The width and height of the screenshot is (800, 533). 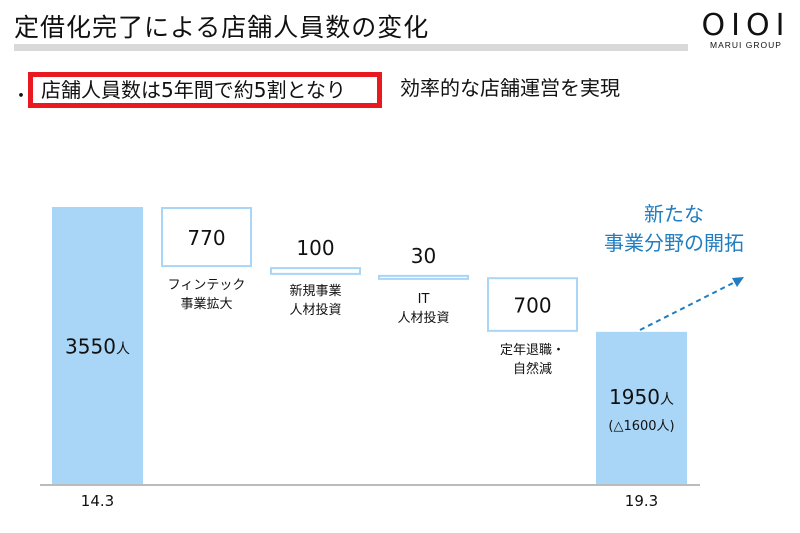 I want to click on step-caption-3-0: IT, so click(x=424, y=299).